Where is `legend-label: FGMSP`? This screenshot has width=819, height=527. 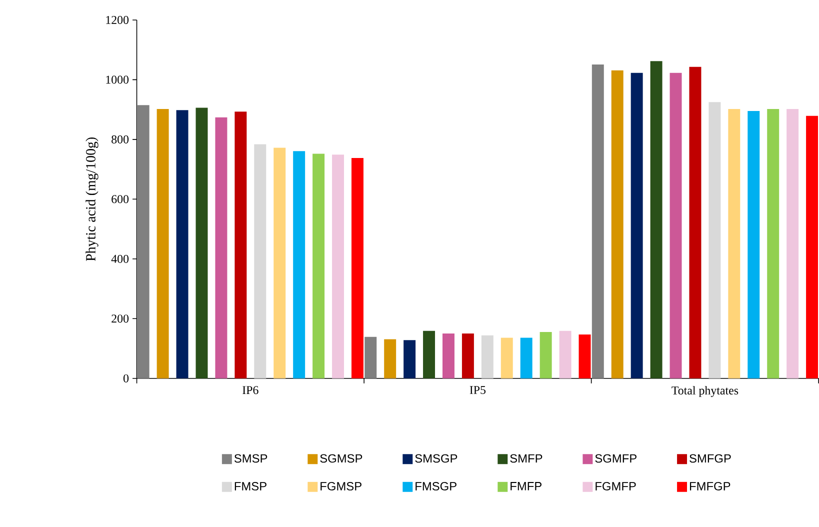
legend-label: FGMSP is located at coordinates (341, 486).